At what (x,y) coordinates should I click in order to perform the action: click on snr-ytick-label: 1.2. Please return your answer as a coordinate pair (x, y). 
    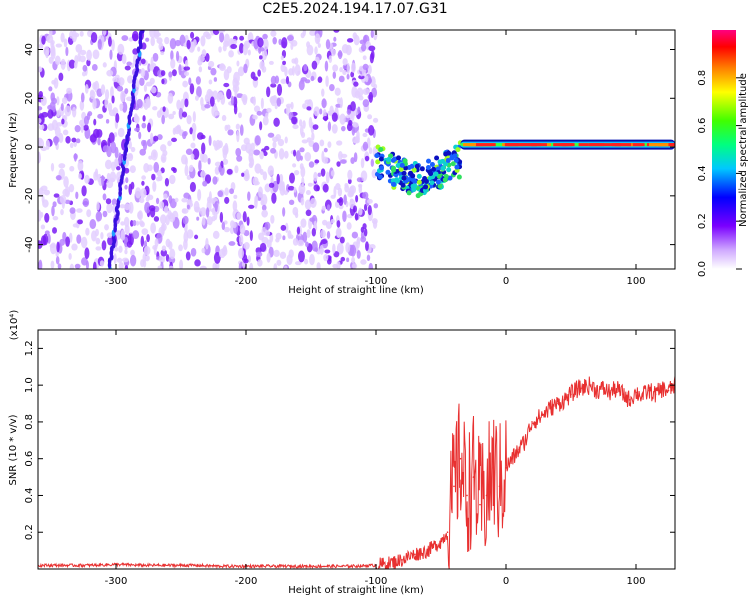
    Looking at the image, I should click on (29, 348).